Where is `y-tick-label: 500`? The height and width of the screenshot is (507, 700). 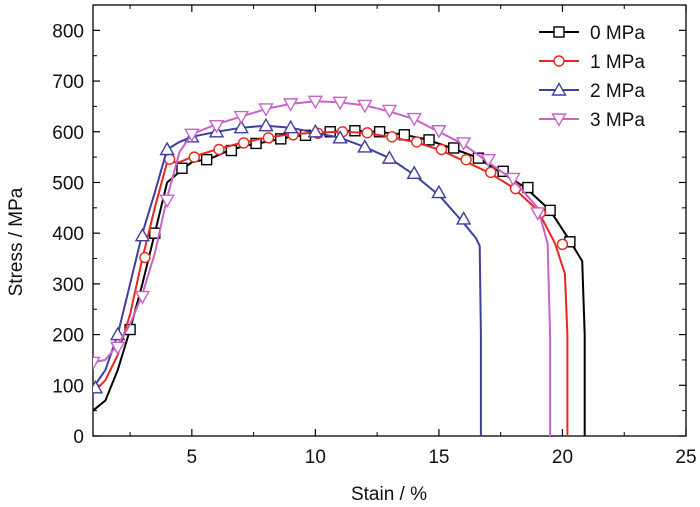 y-tick-label: 500 is located at coordinates (68, 183).